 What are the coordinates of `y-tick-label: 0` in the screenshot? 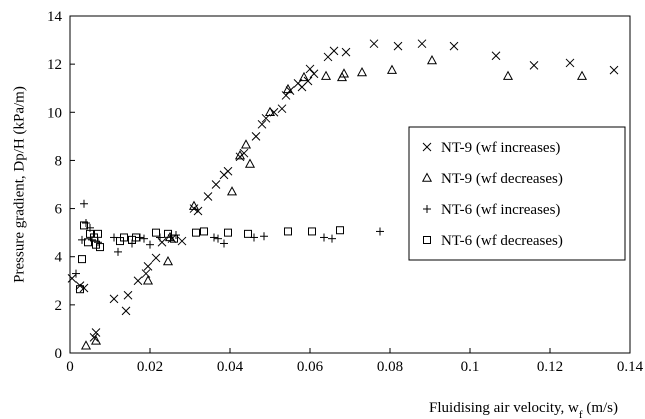 It's located at (59, 354).